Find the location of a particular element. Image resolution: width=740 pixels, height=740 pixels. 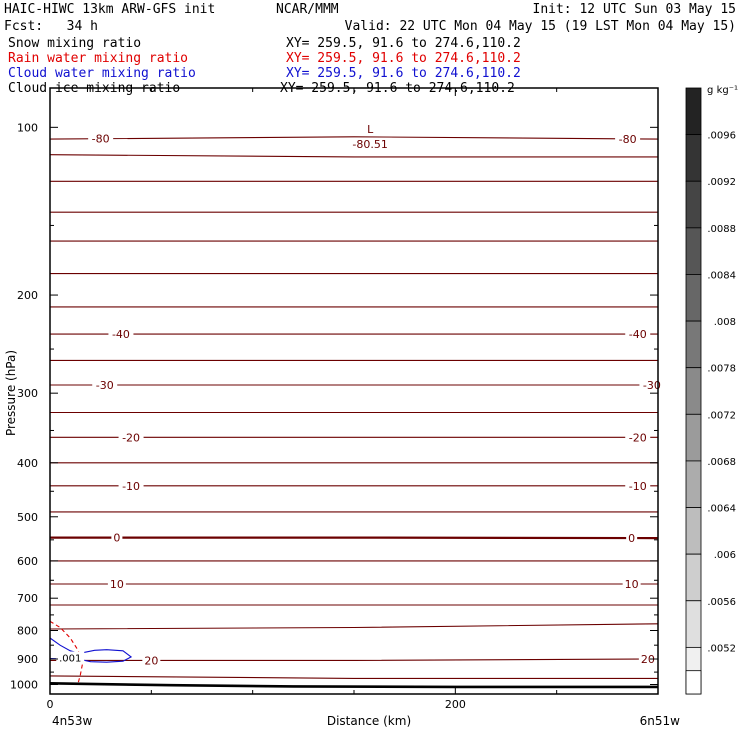

colorbar-label: .0088 is located at coordinates (721, 229).